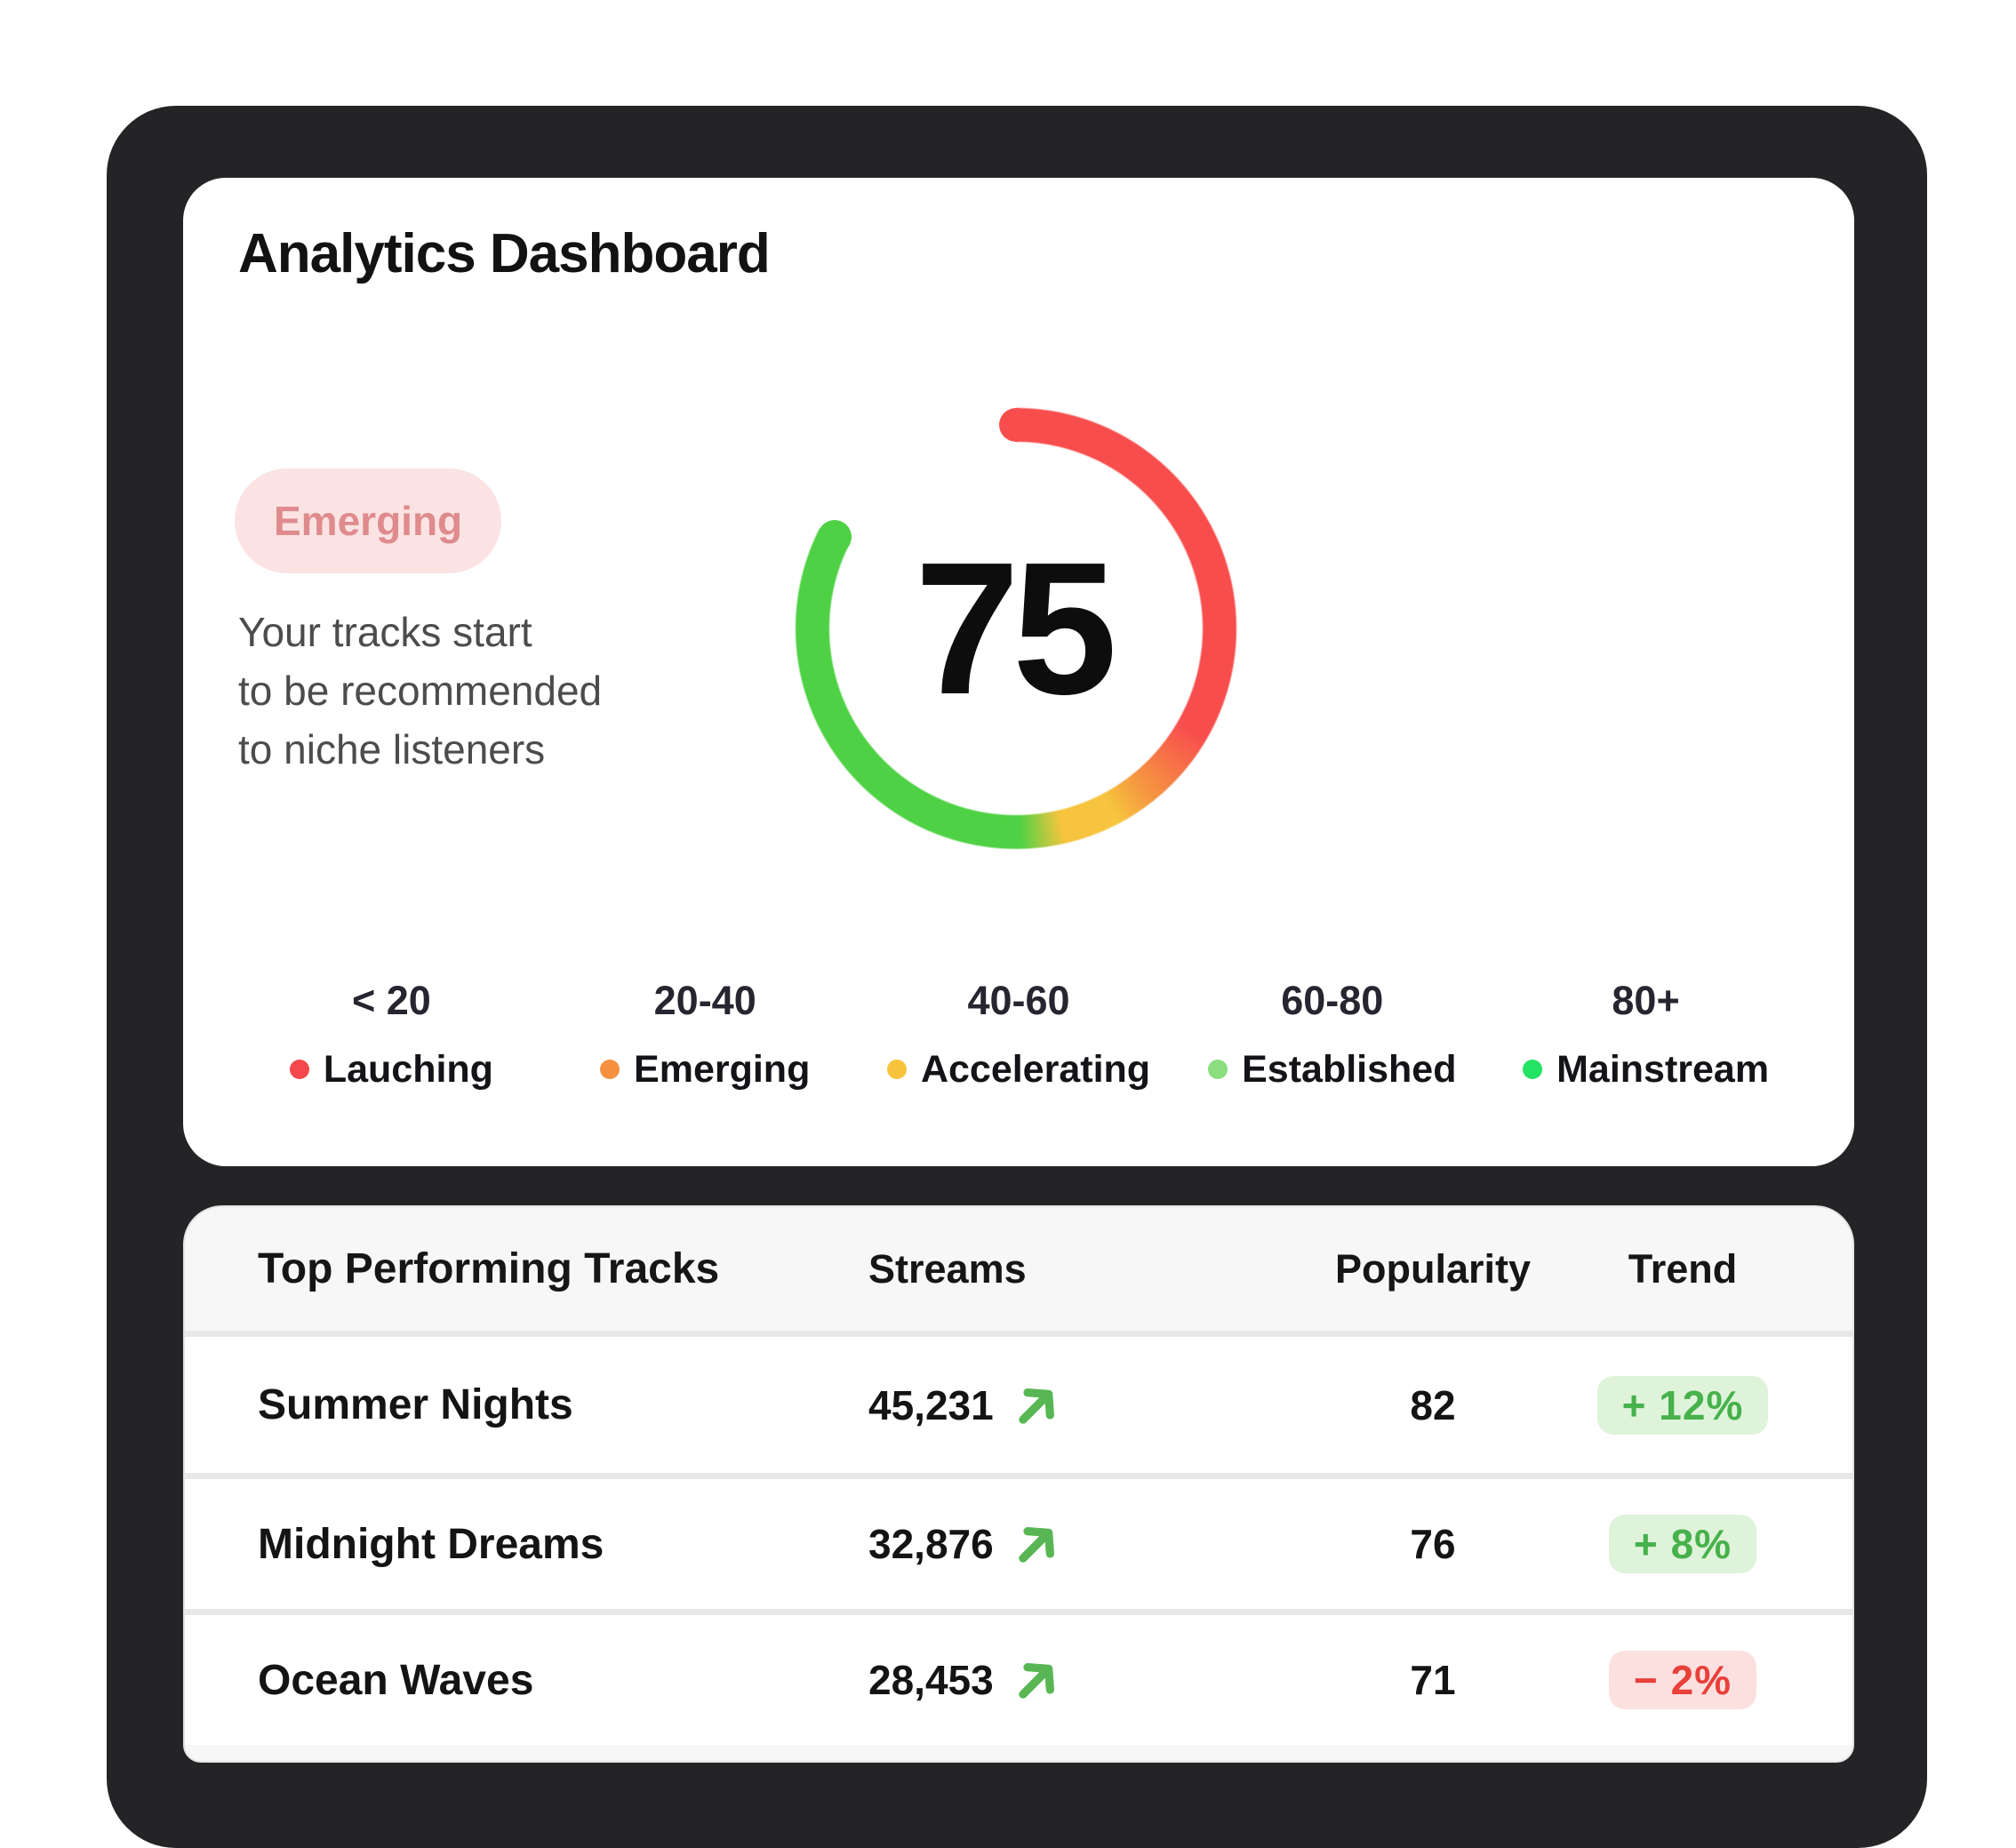 Image resolution: width=2016 pixels, height=1848 pixels. Describe the element at coordinates (947, 1268) in the screenshot. I see `column-header-streams: Streams` at that location.